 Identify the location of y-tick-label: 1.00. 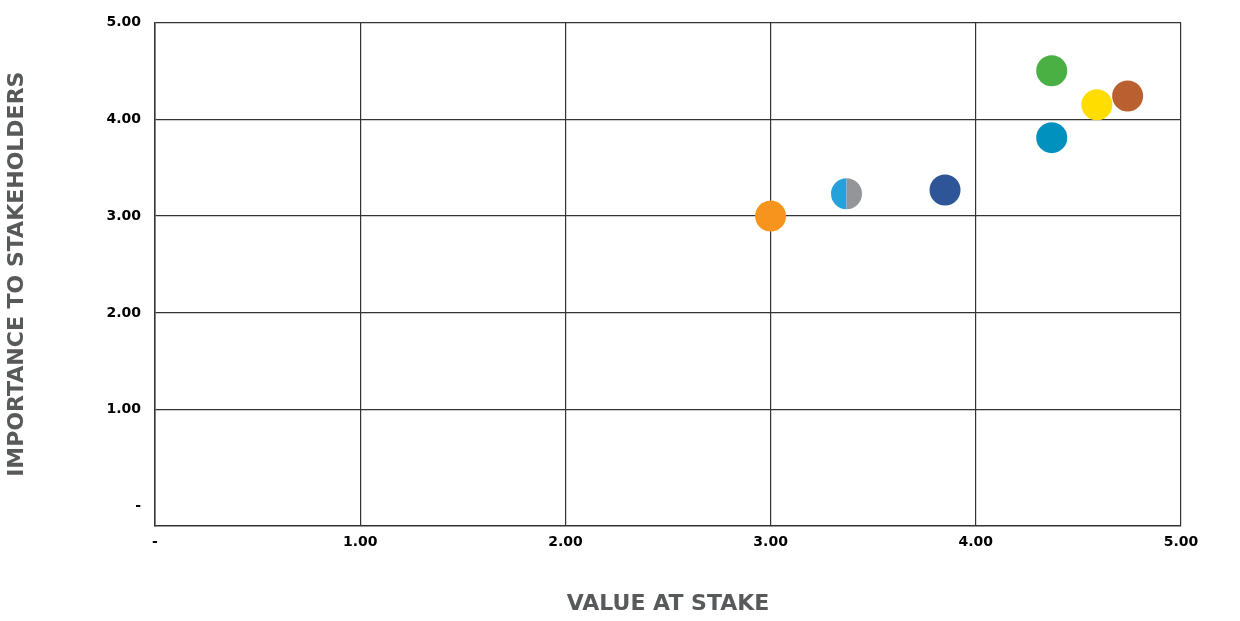
(124, 408).